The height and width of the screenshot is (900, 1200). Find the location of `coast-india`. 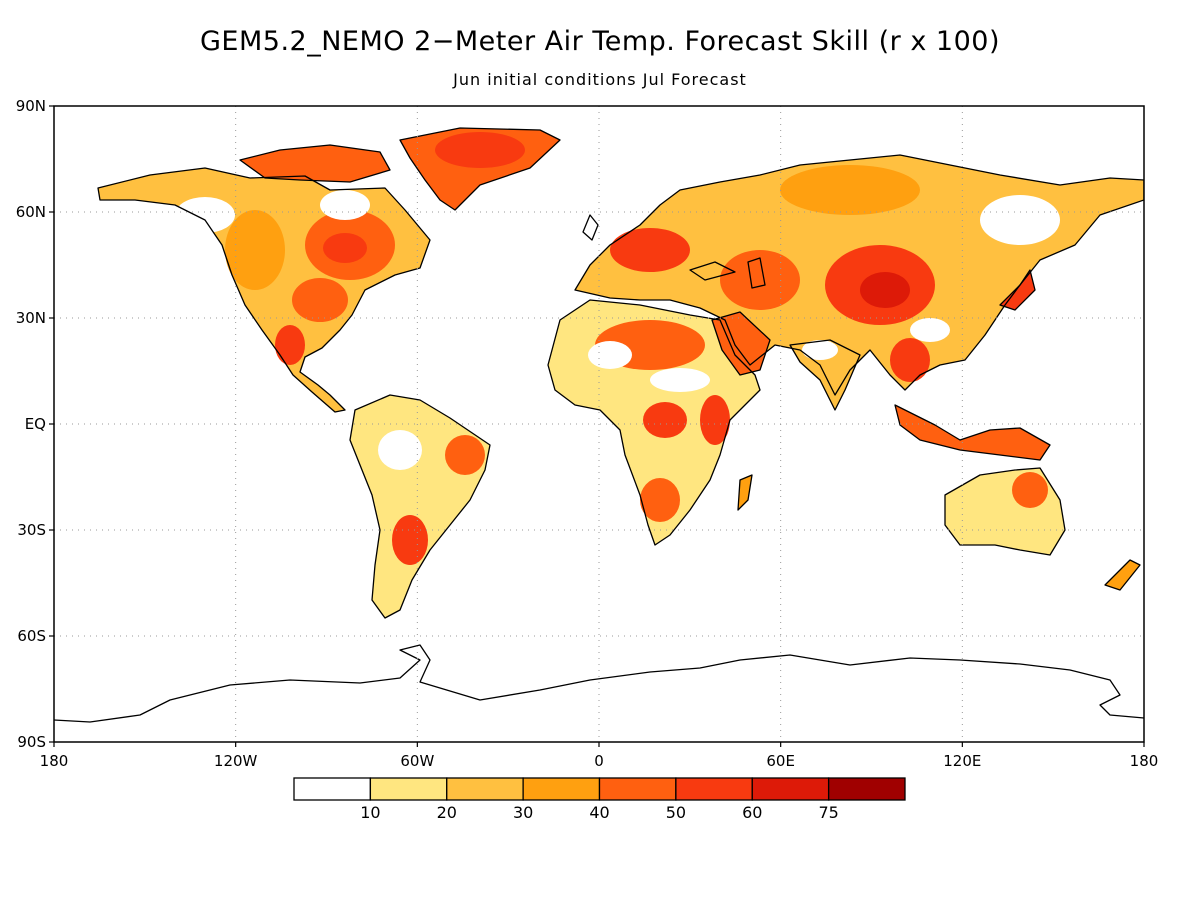

coast-india is located at coordinates (825, 375).